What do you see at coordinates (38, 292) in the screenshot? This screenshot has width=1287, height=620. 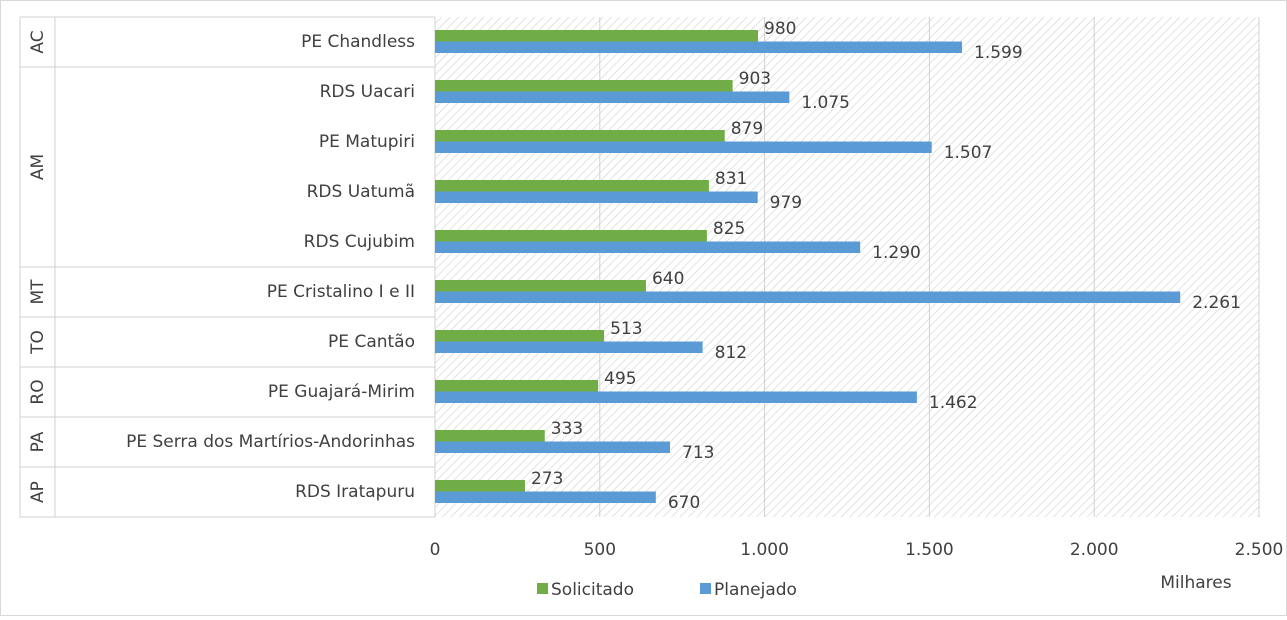 I see `group-label: MT` at bounding box center [38, 292].